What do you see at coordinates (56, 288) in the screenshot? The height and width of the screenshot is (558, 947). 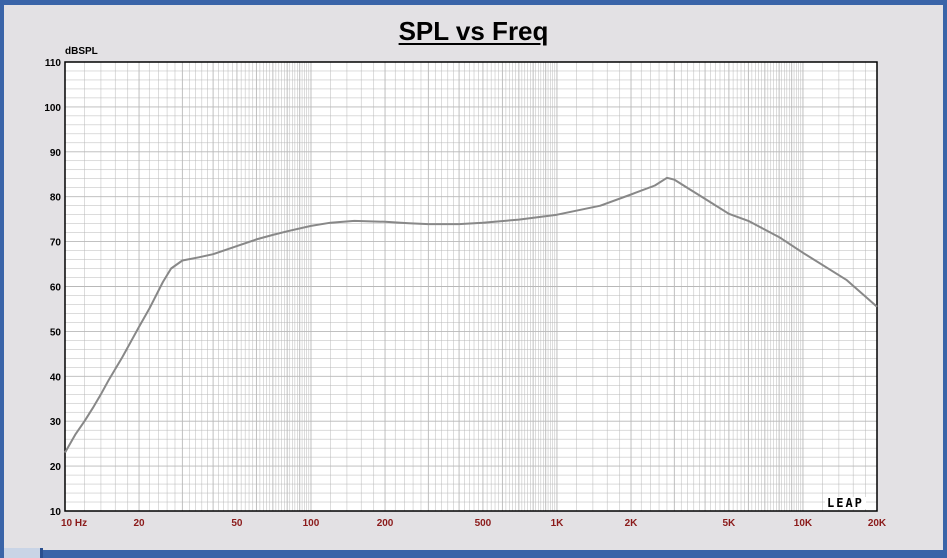 I see `y-tick-label: 60` at bounding box center [56, 288].